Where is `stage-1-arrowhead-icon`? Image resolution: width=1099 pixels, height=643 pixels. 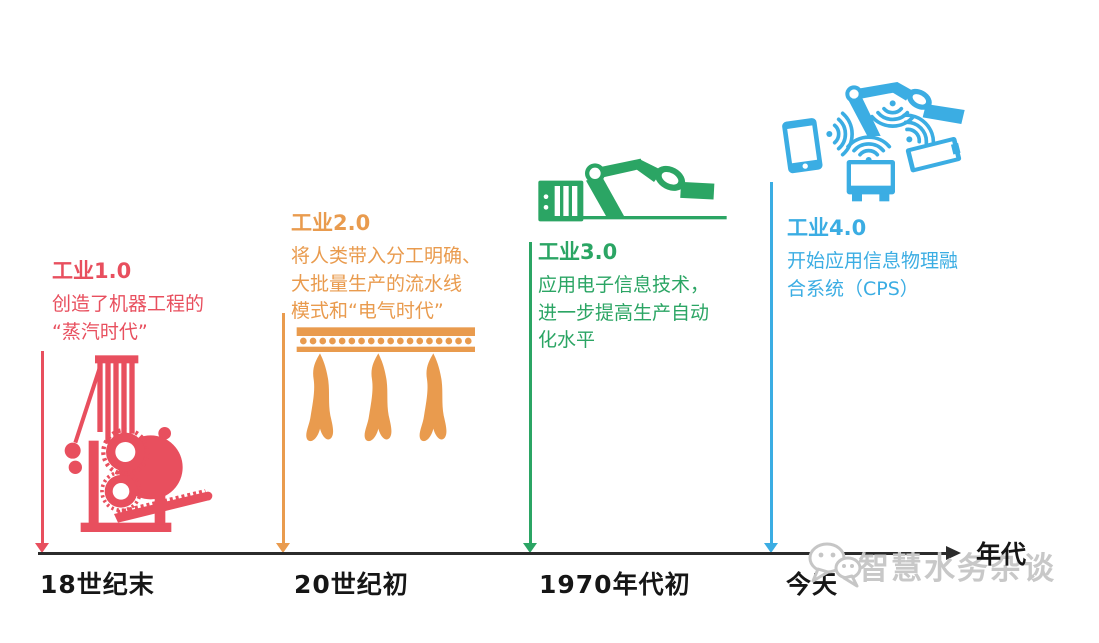 stage-1-arrowhead-icon is located at coordinates (42, 548).